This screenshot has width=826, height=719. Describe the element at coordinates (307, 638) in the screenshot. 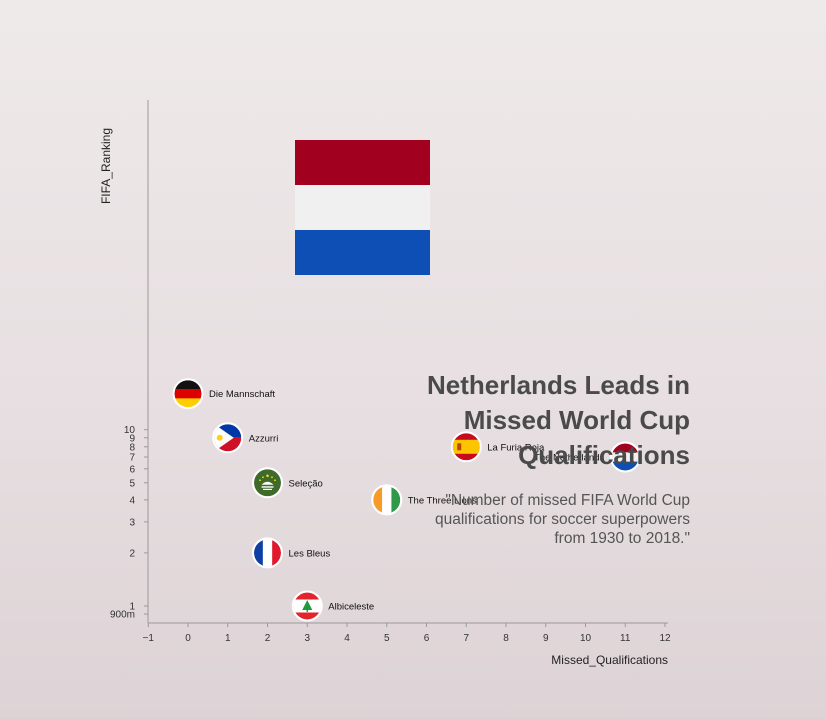

I see `x-tick-label: 3` at that location.